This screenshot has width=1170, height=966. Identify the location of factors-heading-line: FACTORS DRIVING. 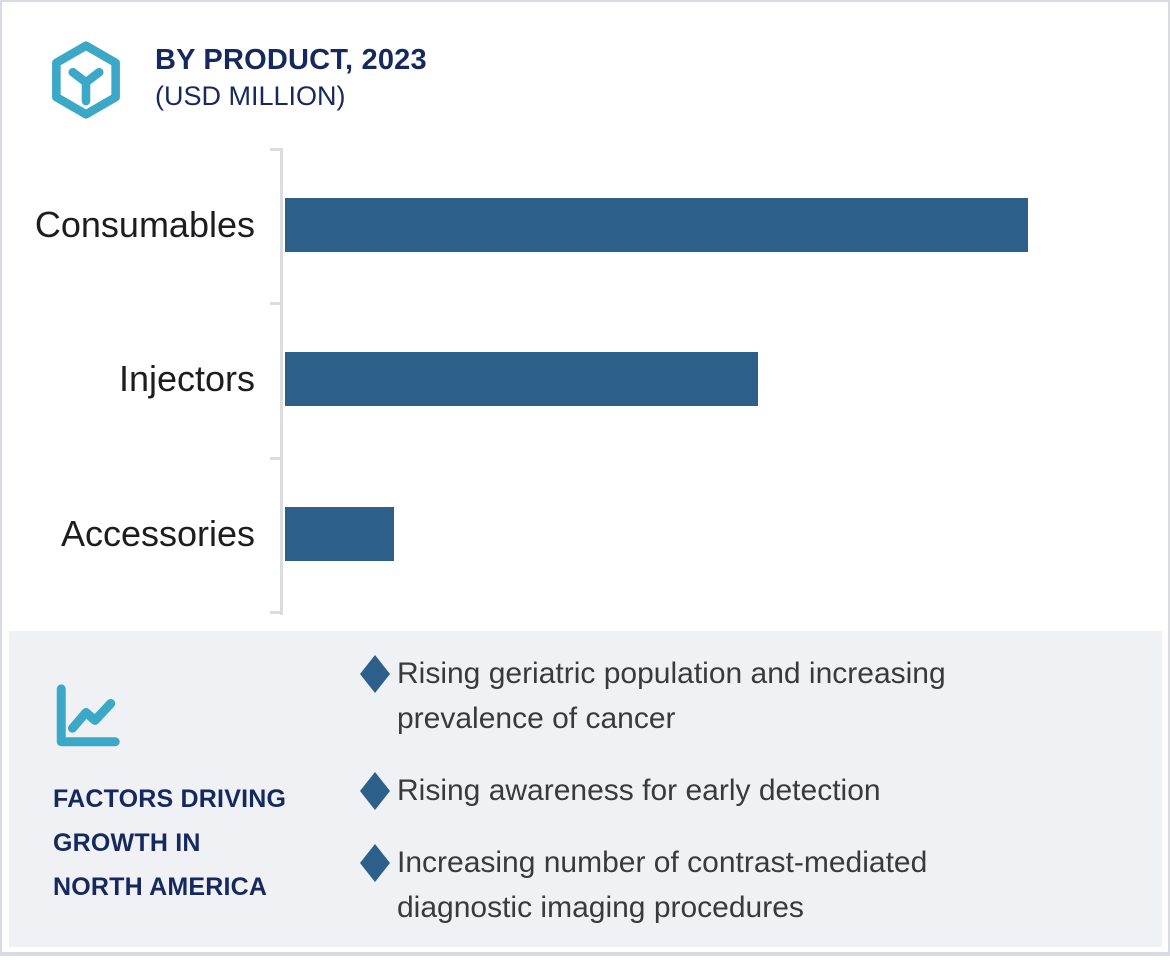
(170, 799).